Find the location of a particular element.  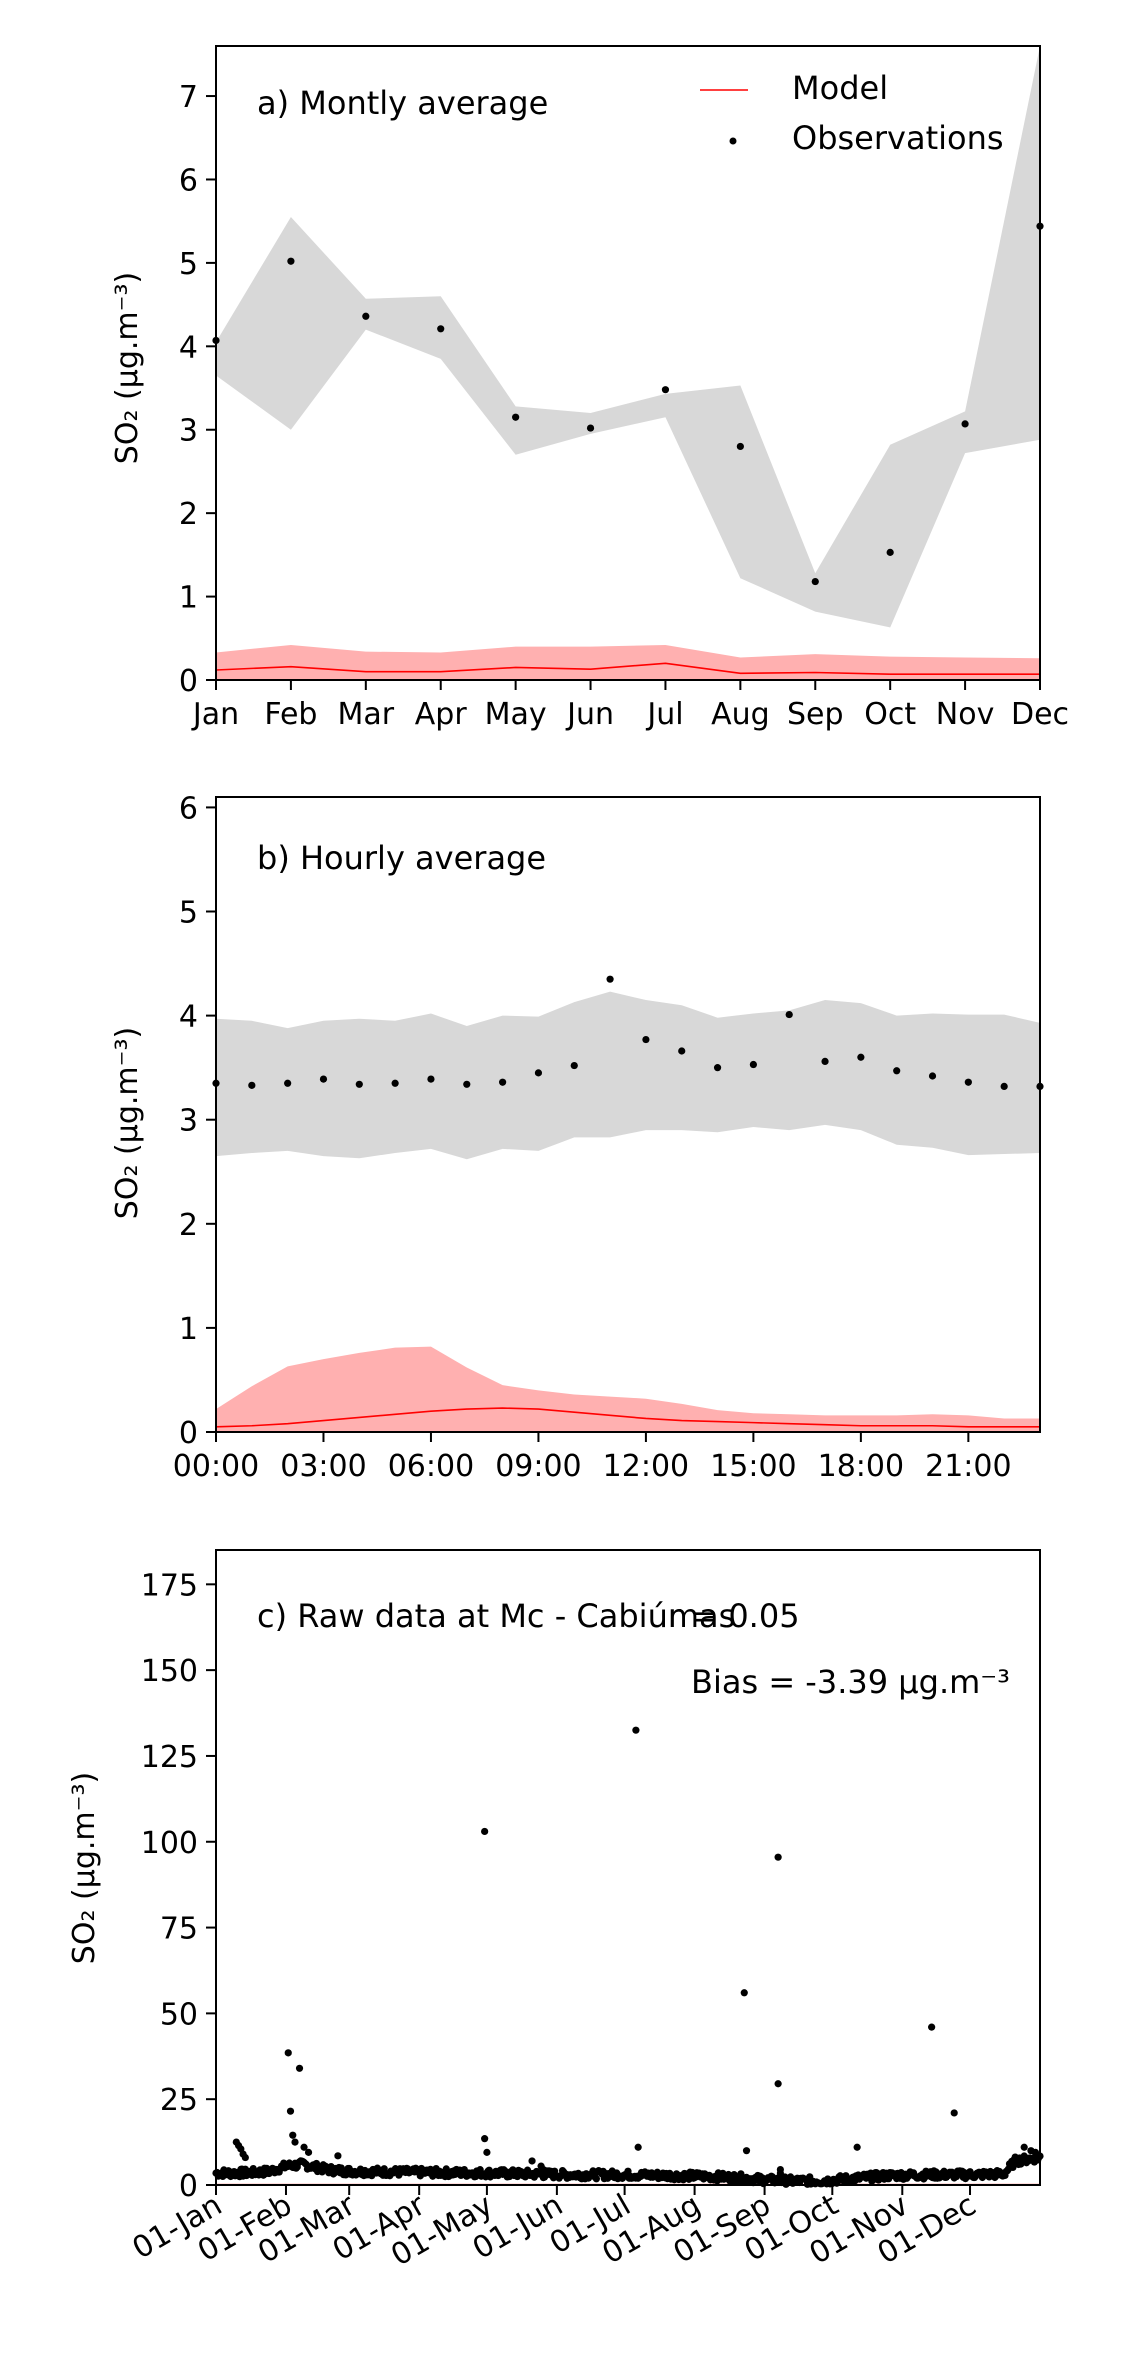

y-tick-label: 175 is located at coordinates (169, 1585).